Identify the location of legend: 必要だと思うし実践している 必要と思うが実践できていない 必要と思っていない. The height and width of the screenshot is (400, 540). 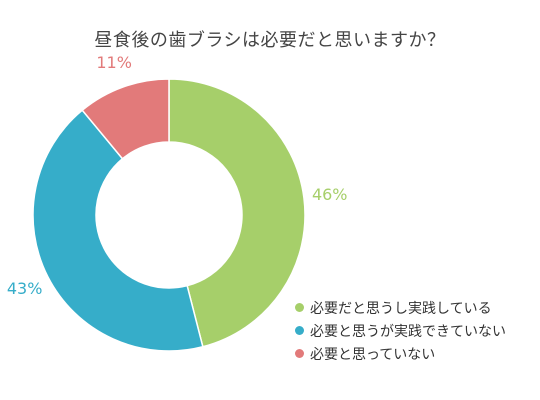
(400, 330).